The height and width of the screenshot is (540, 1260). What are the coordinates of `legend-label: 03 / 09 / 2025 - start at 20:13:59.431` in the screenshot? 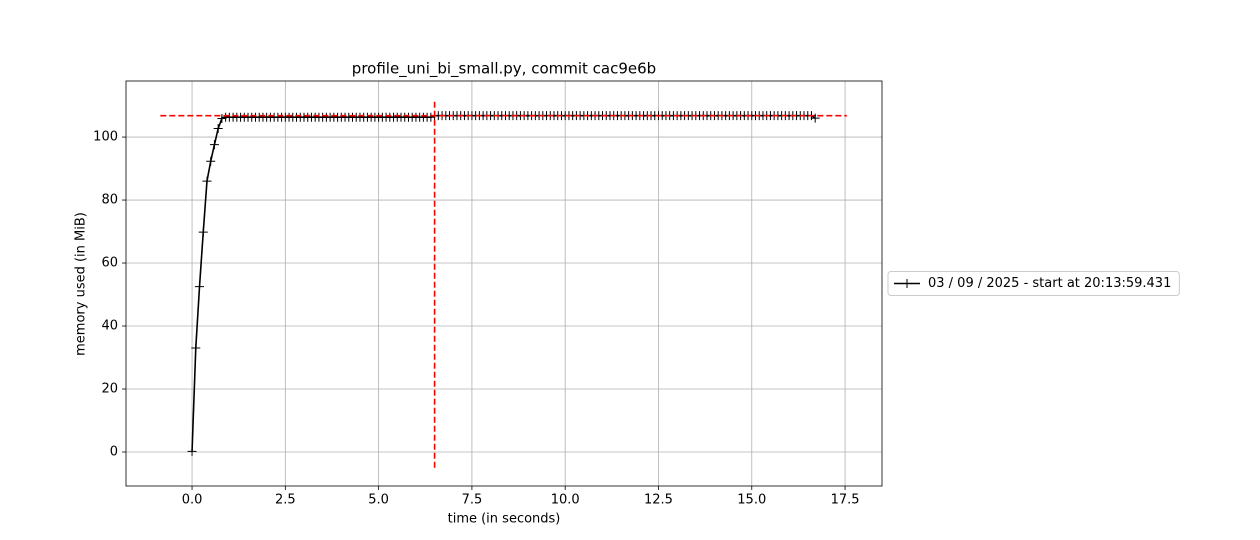 It's located at (1049, 283).